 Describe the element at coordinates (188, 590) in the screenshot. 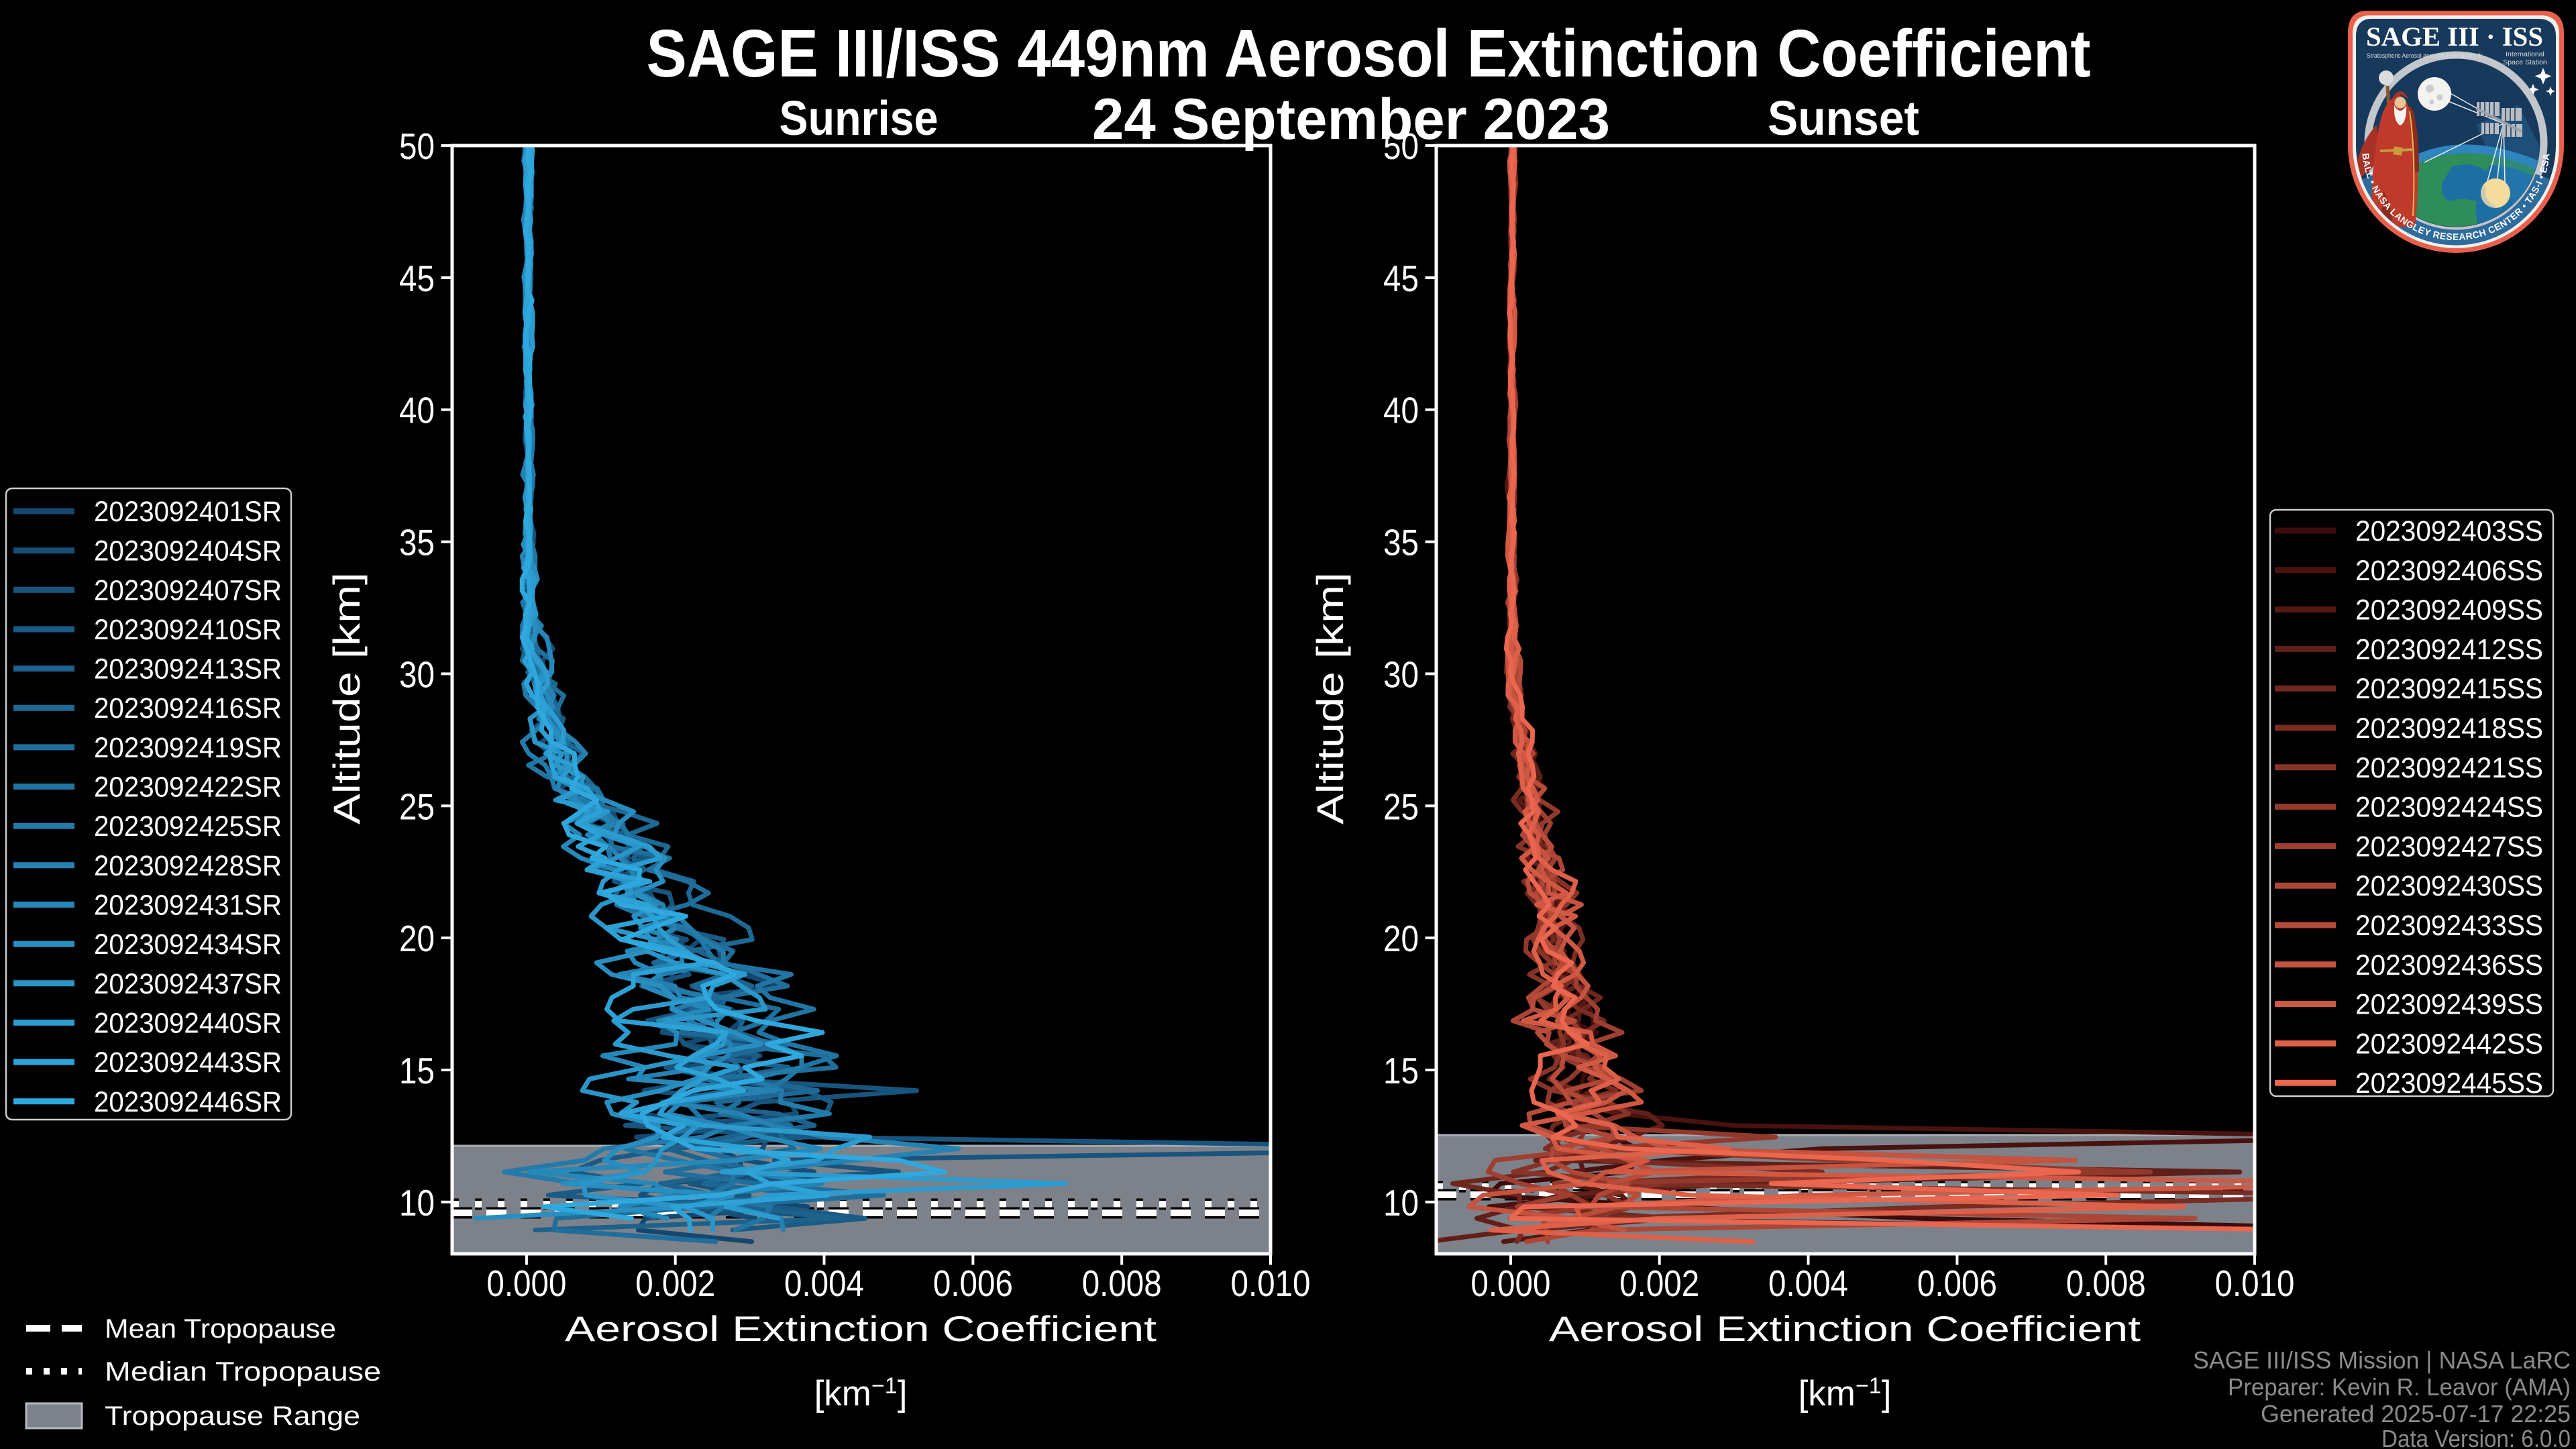

I see `svg-text: 2023092407SR` at that location.